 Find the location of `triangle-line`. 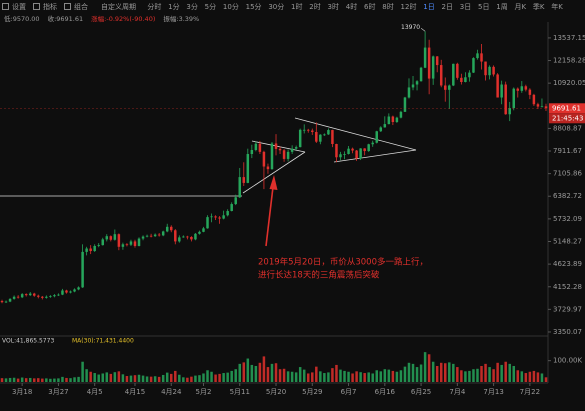

triangle-line is located at coordinates (355, 134).